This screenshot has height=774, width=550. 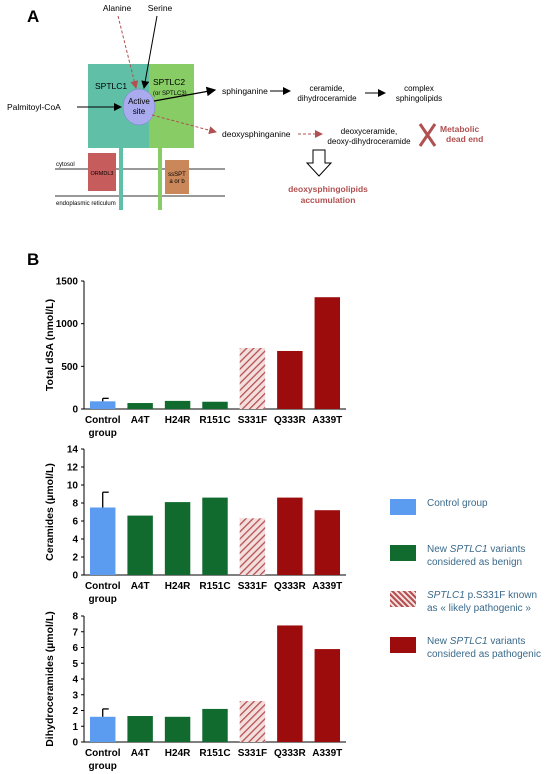 I want to click on legend-label: Control group, so click(x=457, y=503).